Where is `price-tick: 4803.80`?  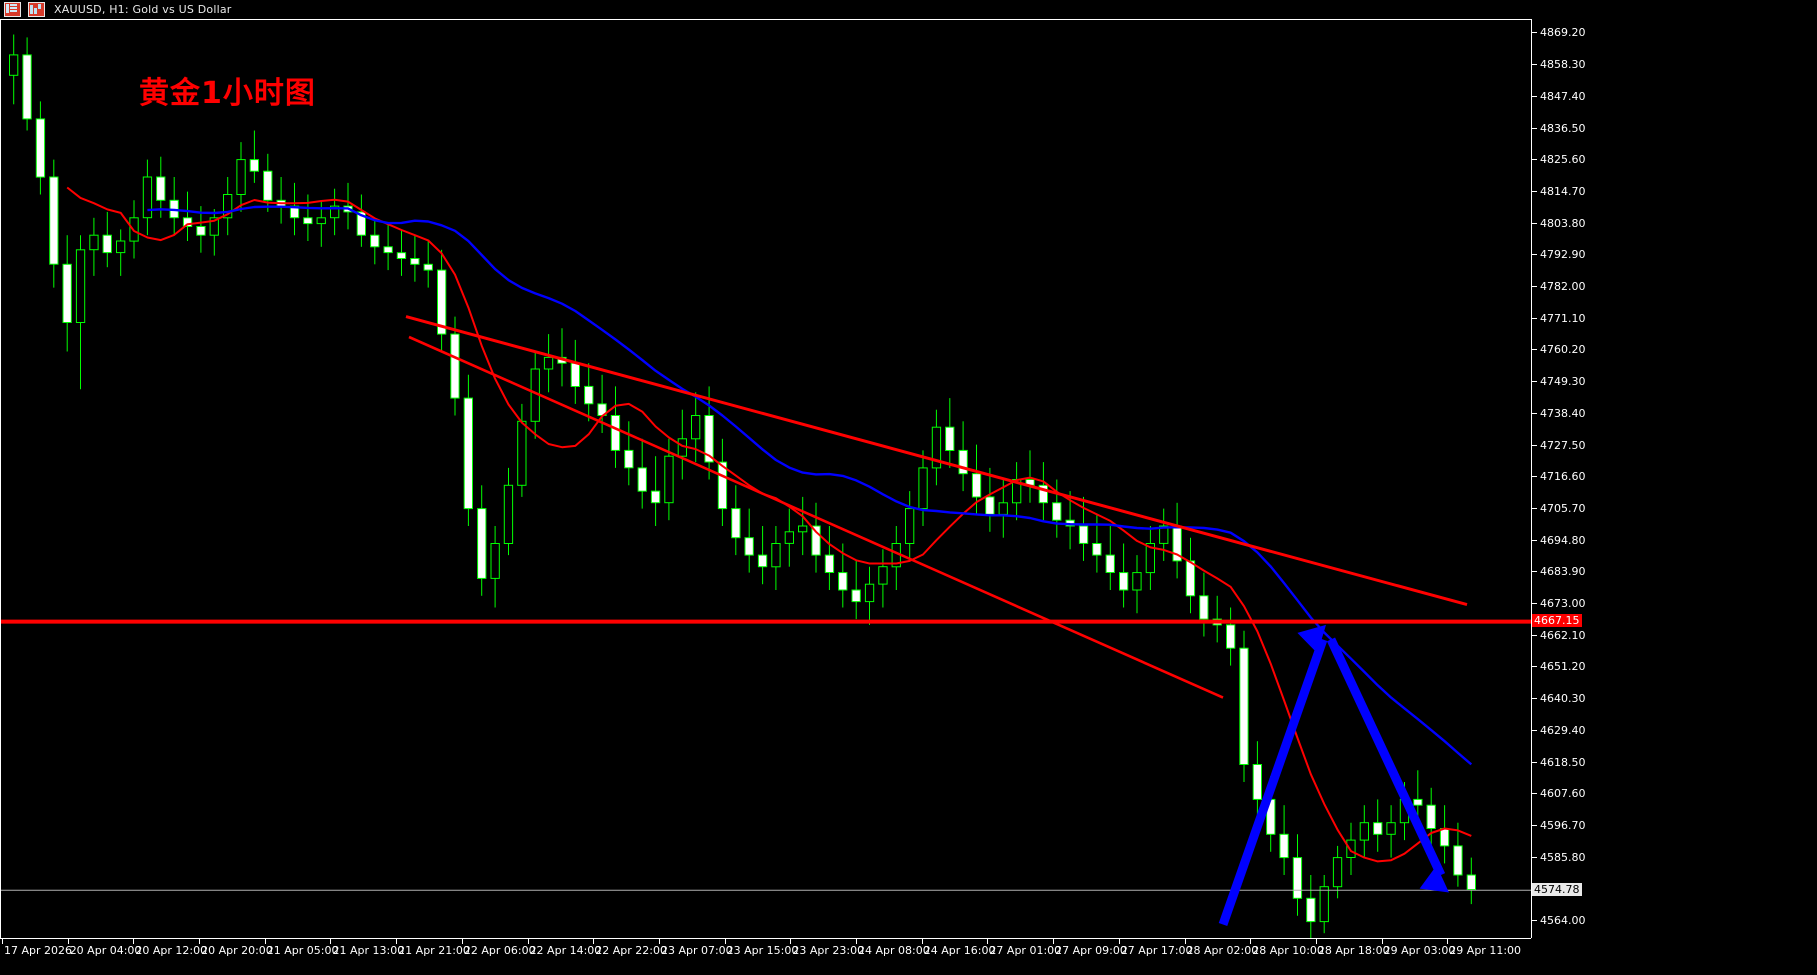
price-tick: 4803.80 is located at coordinates (1559, 223).